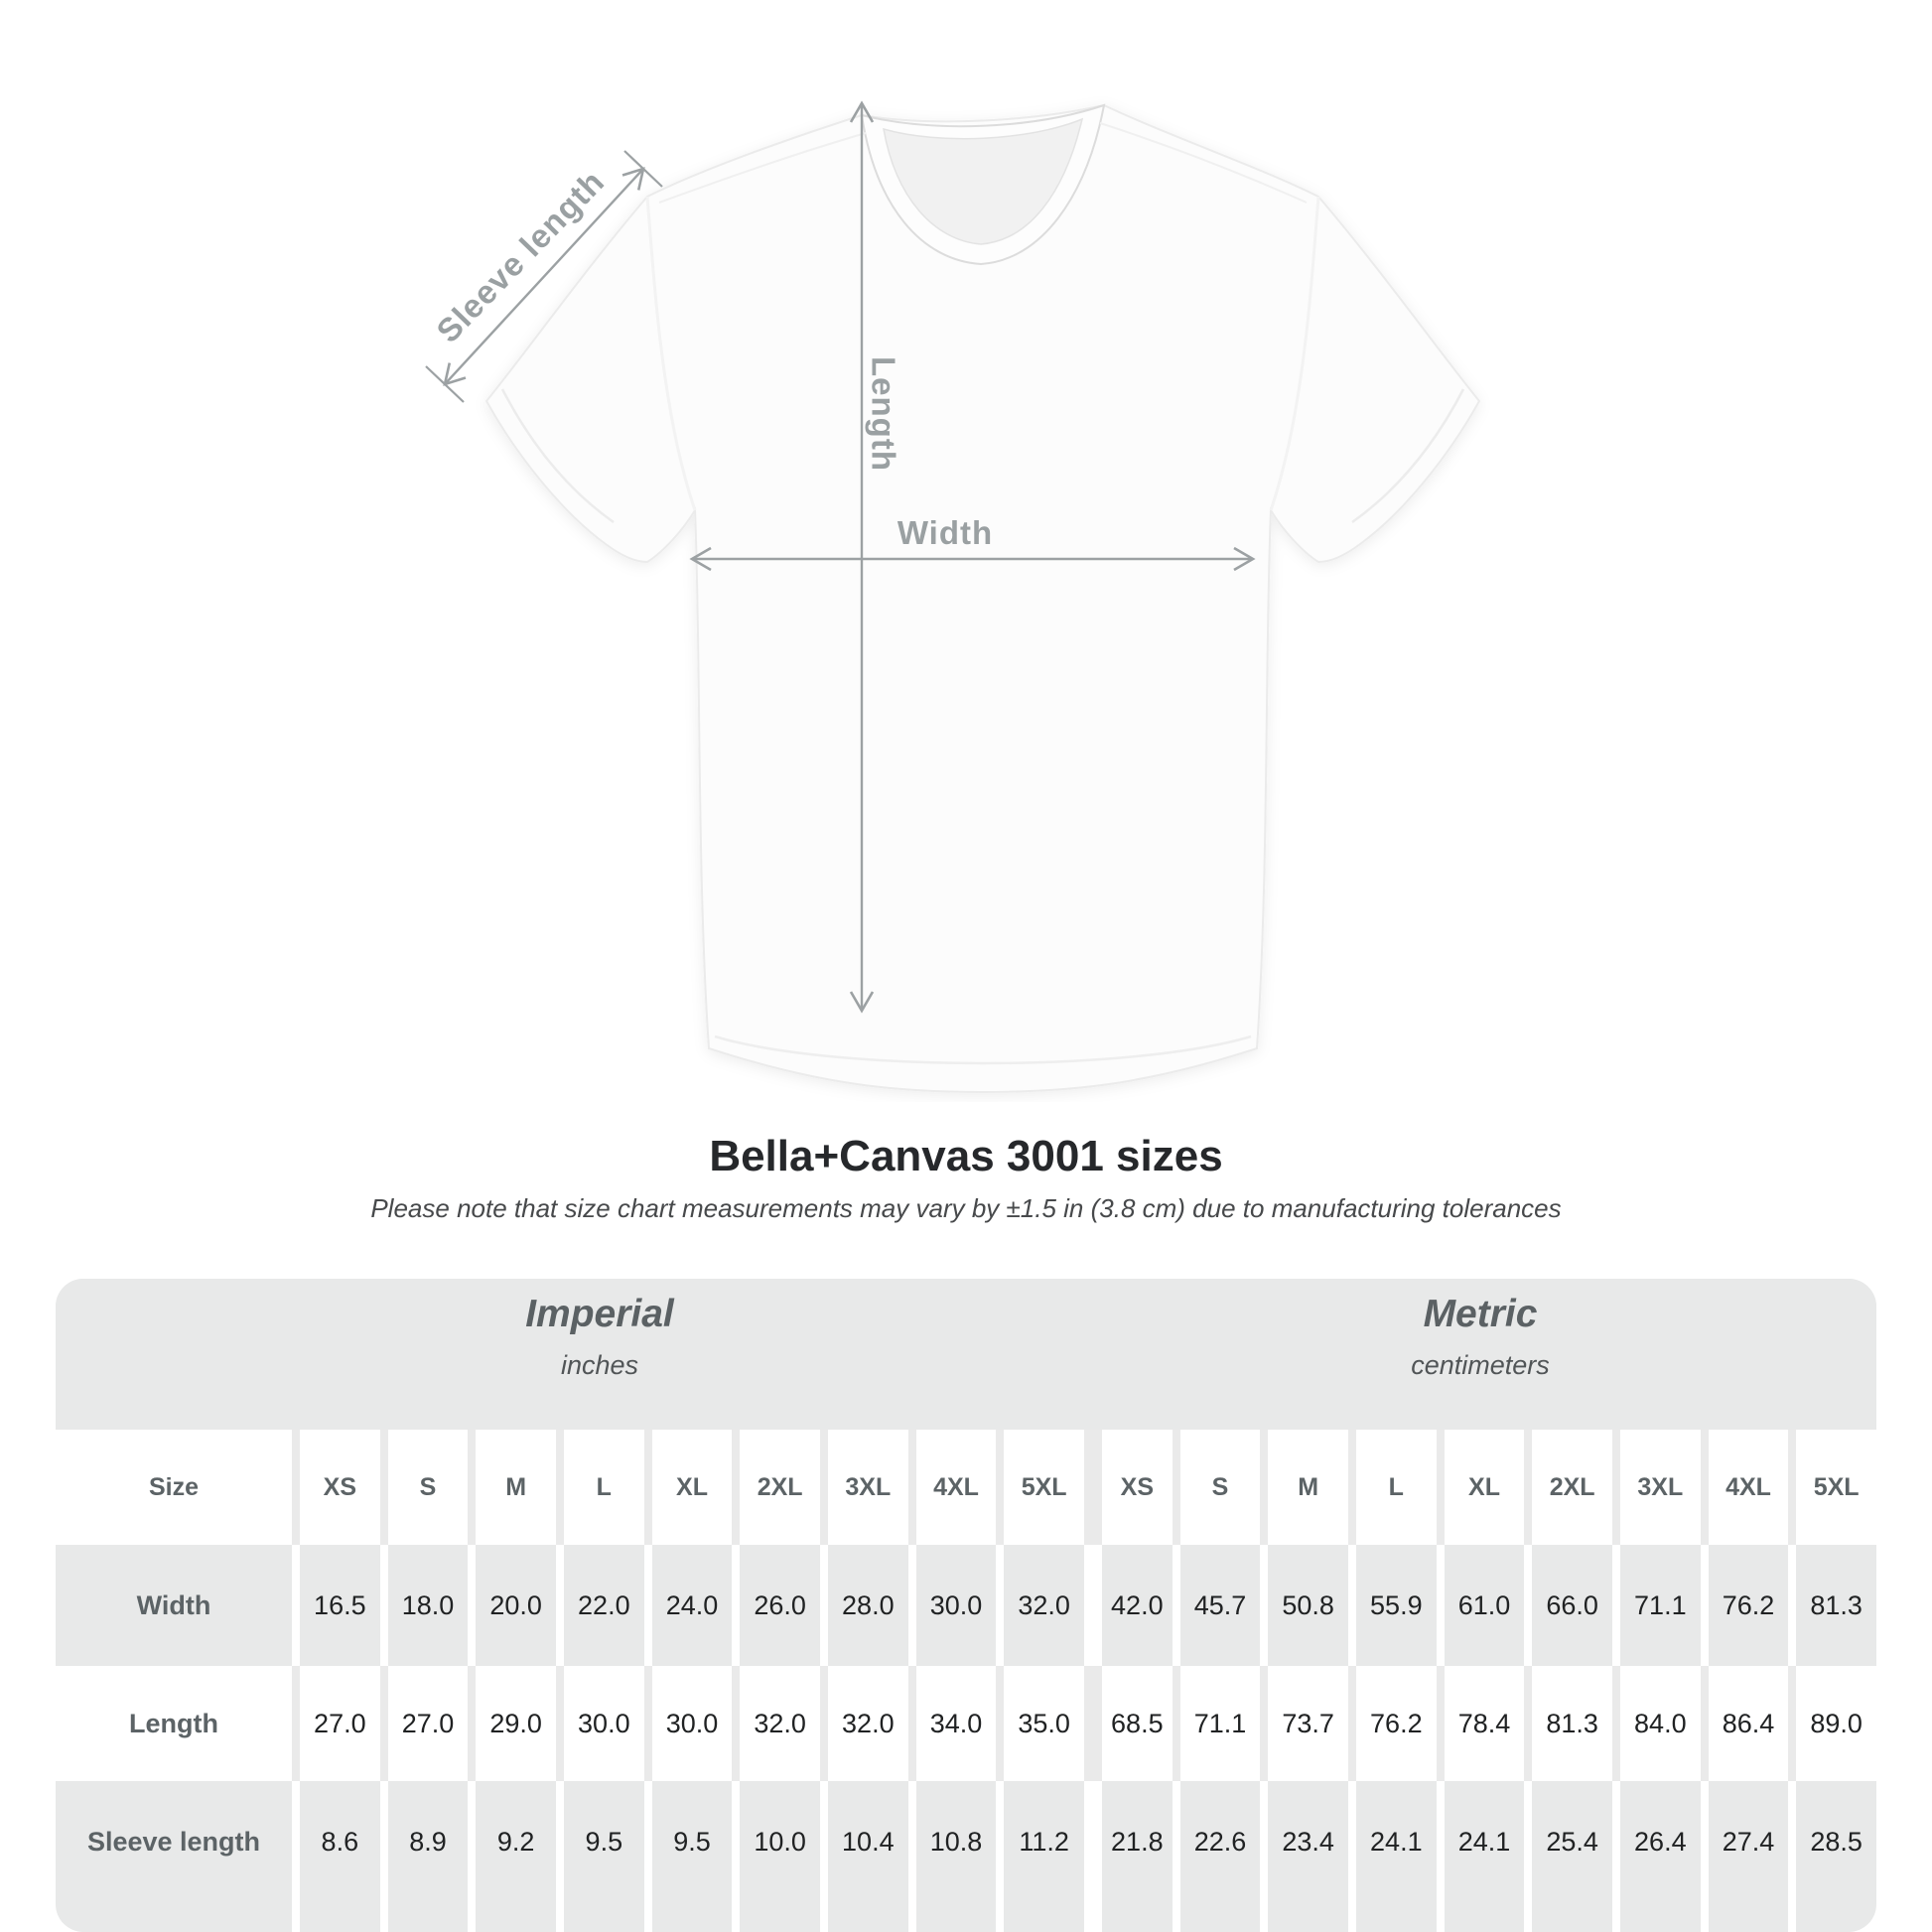 This screenshot has width=1932, height=1932. I want to click on table-cell: 28.0, so click(864, 1605).